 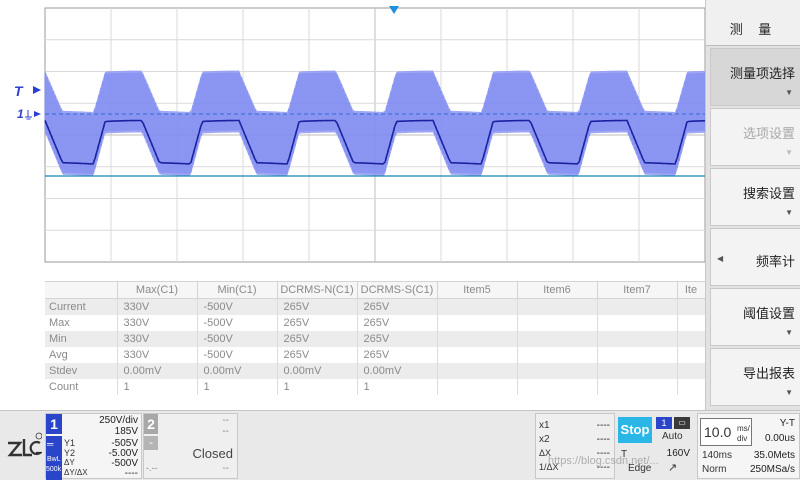 What do you see at coordinates (774, 455) in the screenshot?
I see `memory-depth: 35.0Mets` at bounding box center [774, 455].